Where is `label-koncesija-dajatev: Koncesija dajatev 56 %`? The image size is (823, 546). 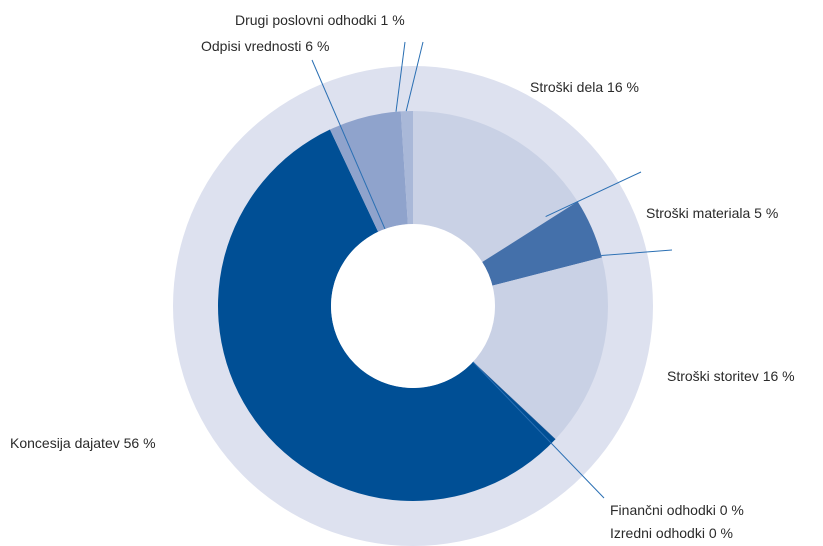 label-koncesija-dajatev: Koncesija dajatev 56 % is located at coordinates (83, 443).